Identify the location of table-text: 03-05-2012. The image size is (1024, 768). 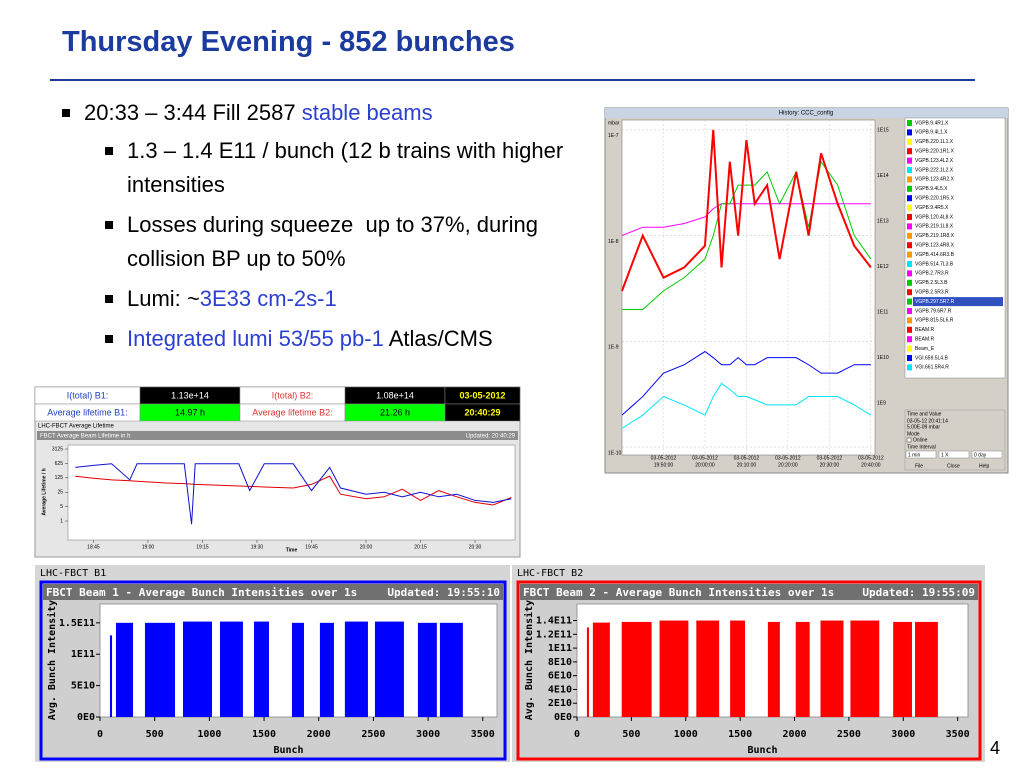
(482, 395).